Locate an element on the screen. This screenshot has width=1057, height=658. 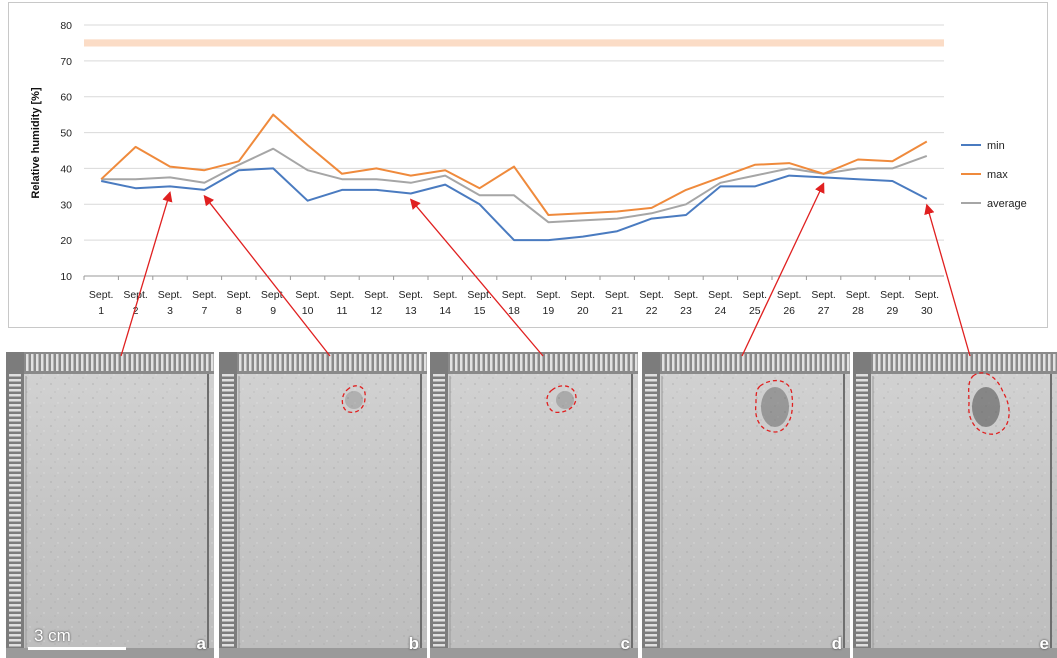
photo-panel-b: b is located at coordinates (323, 505).